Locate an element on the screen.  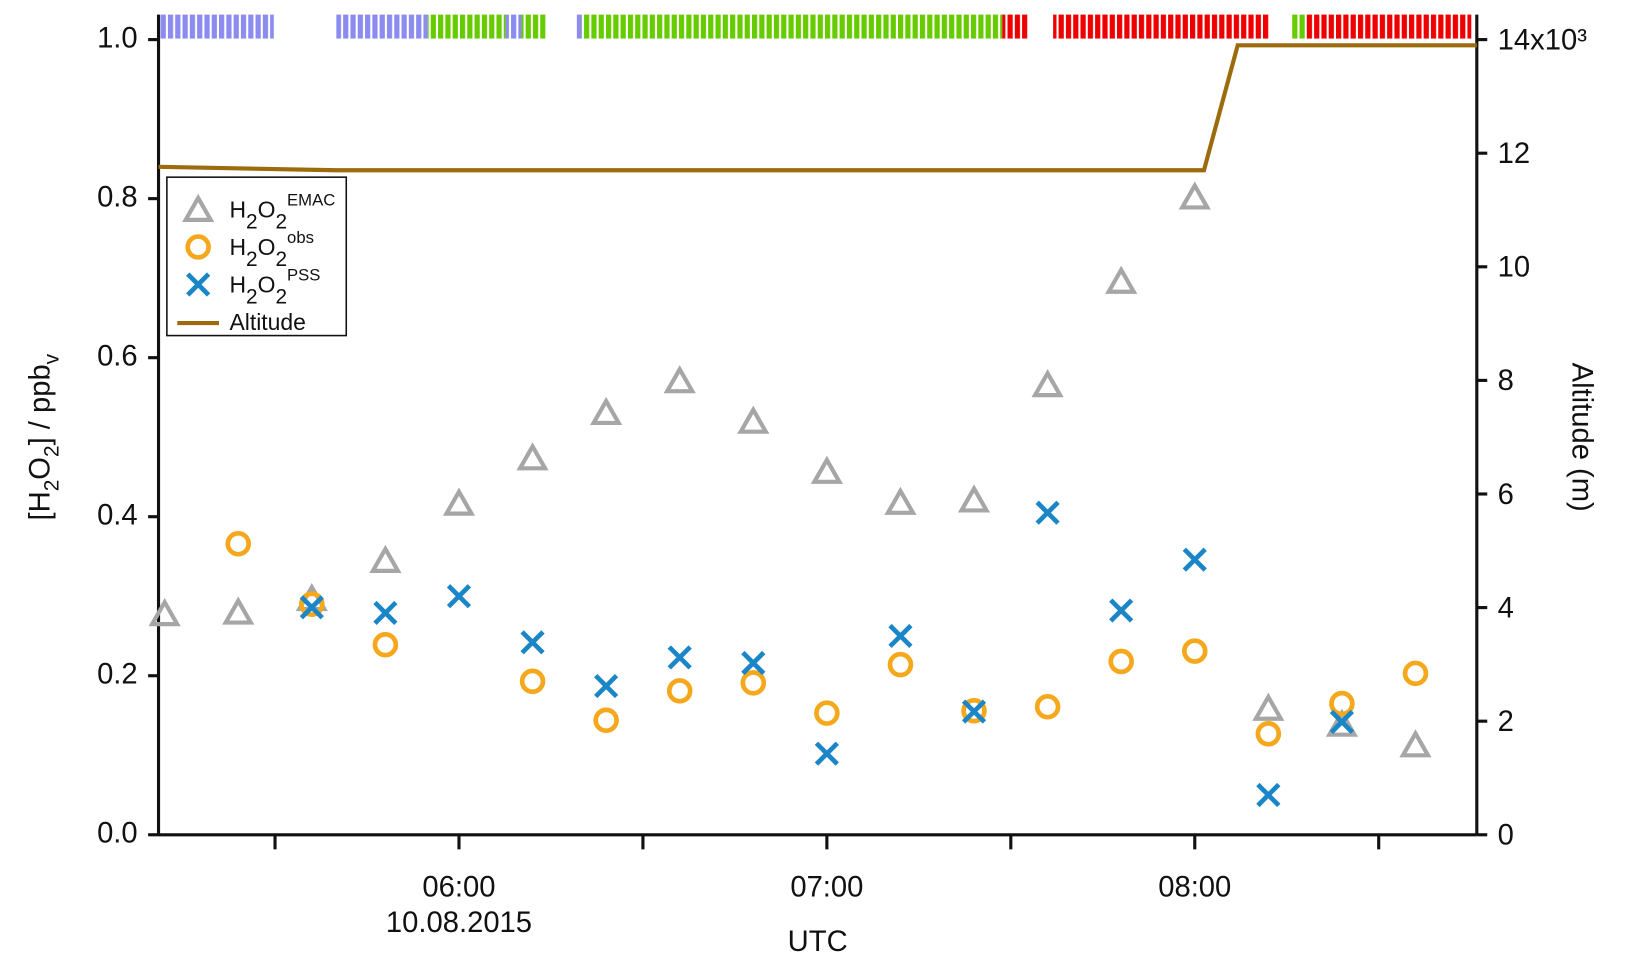
y-axis-label: [H2O2] / ppbv is located at coordinates (43, 436).